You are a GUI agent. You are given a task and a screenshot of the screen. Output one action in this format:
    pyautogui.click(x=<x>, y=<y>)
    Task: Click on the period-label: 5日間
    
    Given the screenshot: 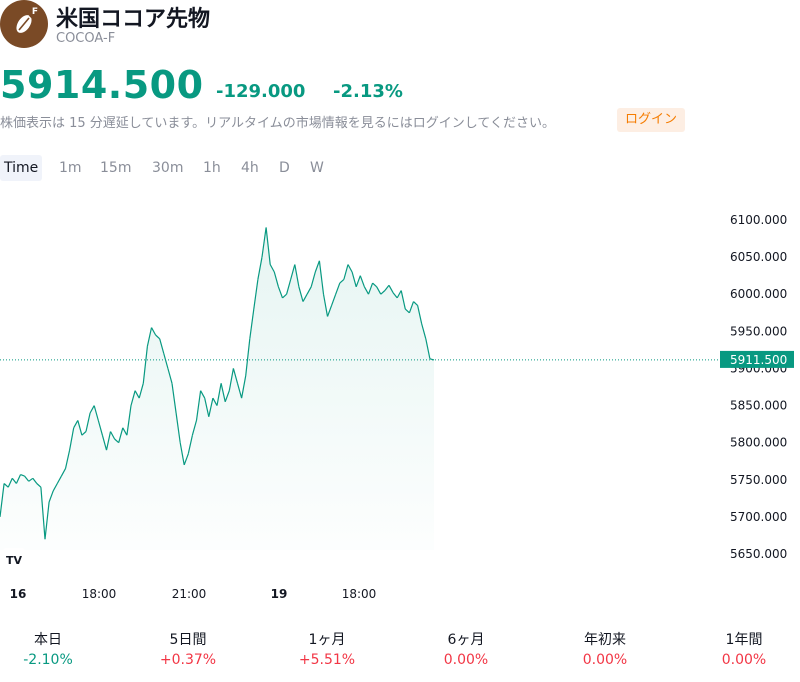 What is the action you would take?
    pyautogui.click(x=188, y=640)
    